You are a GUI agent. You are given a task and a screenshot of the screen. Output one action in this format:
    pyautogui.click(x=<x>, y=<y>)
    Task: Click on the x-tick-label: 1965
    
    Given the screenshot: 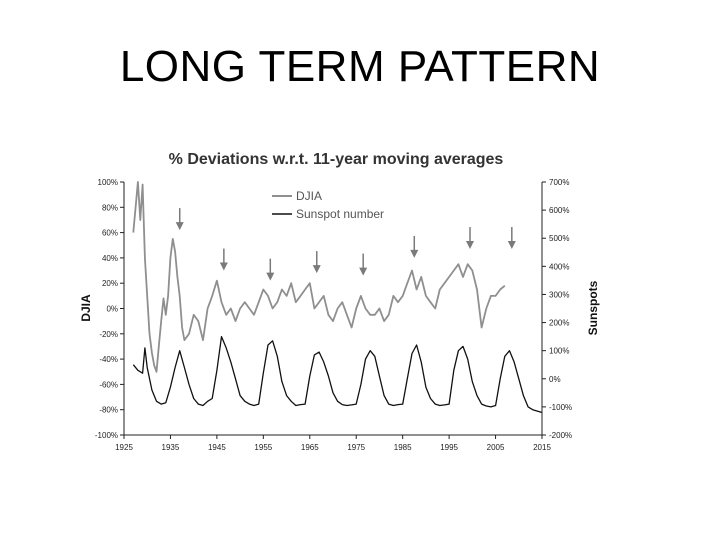 What is the action you would take?
    pyautogui.click(x=310, y=447)
    